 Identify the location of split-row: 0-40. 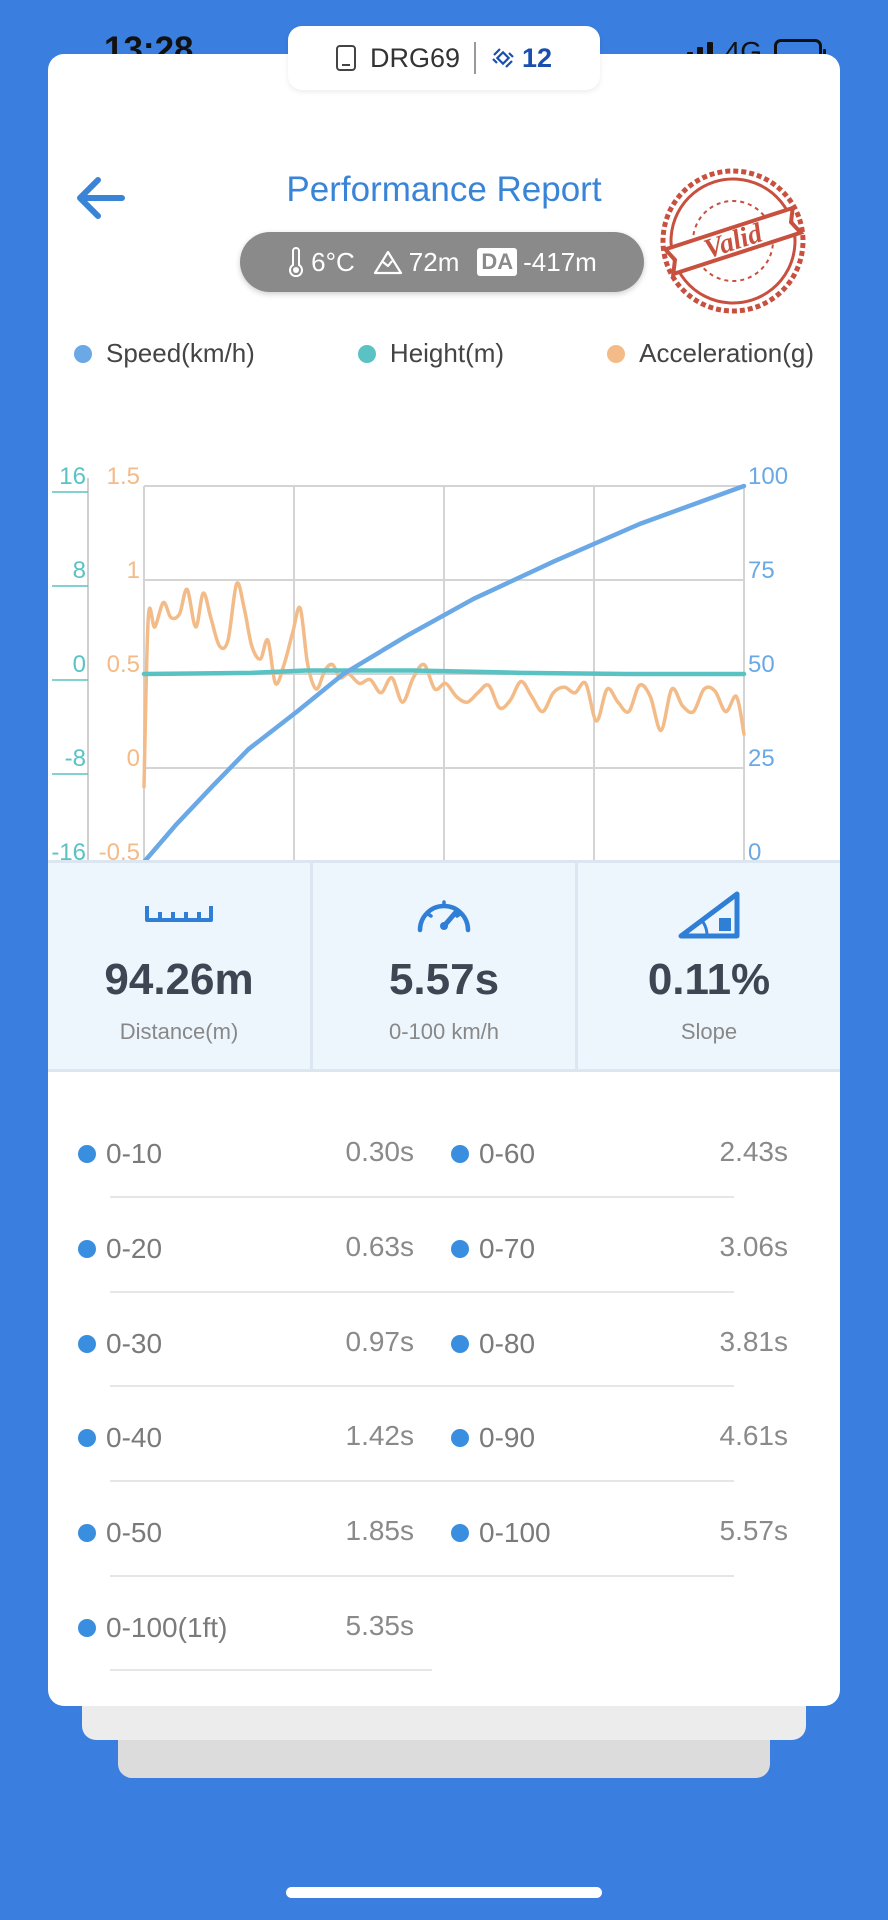
(120, 1438).